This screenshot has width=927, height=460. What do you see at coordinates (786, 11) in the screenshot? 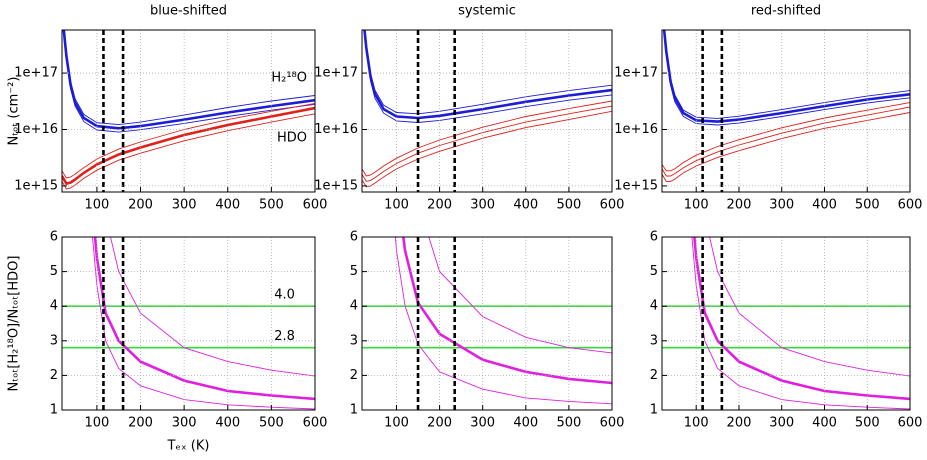
I see `panel-title: red-shifted` at bounding box center [786, 11].